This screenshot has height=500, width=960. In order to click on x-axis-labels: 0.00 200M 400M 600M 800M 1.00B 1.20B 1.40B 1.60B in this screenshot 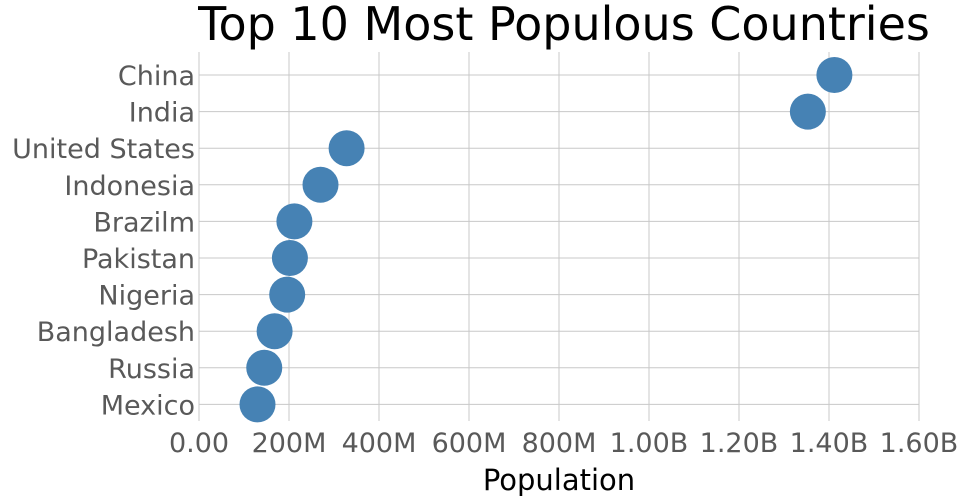, I will do `click(563, 443)`.